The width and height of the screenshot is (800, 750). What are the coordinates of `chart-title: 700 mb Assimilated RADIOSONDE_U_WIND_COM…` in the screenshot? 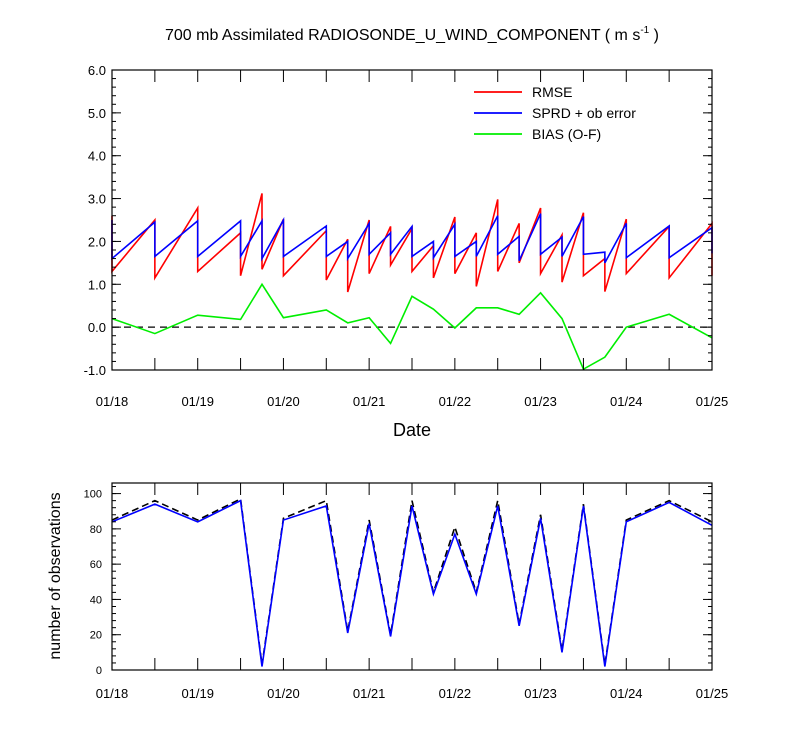 It's located at (412, 34).